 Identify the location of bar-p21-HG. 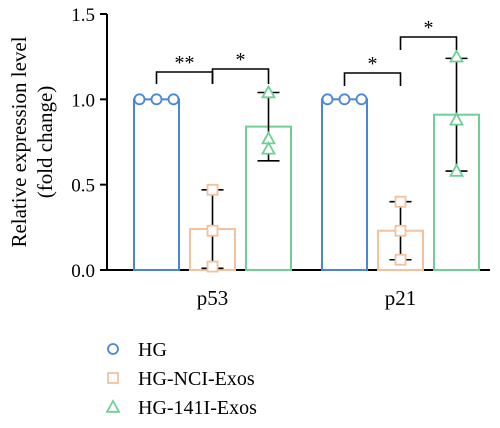
(344, 185).